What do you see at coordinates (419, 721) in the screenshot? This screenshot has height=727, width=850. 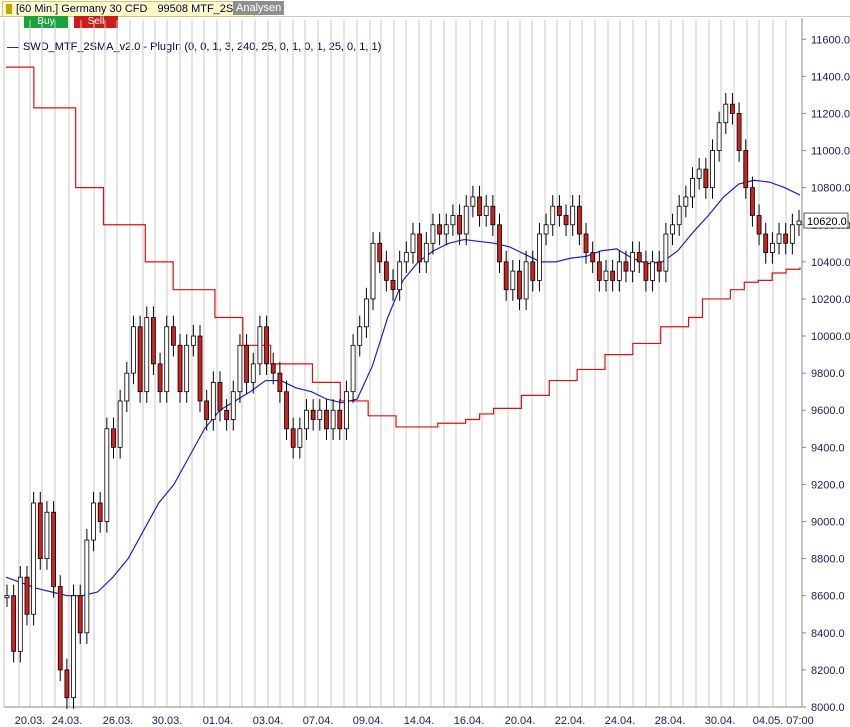 I see `x-tick-label: 14.04.` at bounding box center [419, 721].